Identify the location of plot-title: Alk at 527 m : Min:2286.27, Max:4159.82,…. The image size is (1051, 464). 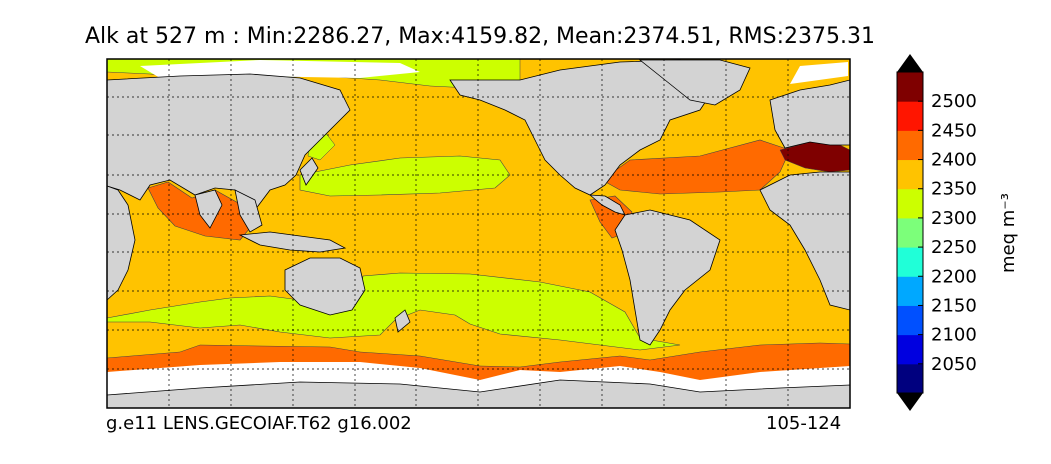
(479, 36).